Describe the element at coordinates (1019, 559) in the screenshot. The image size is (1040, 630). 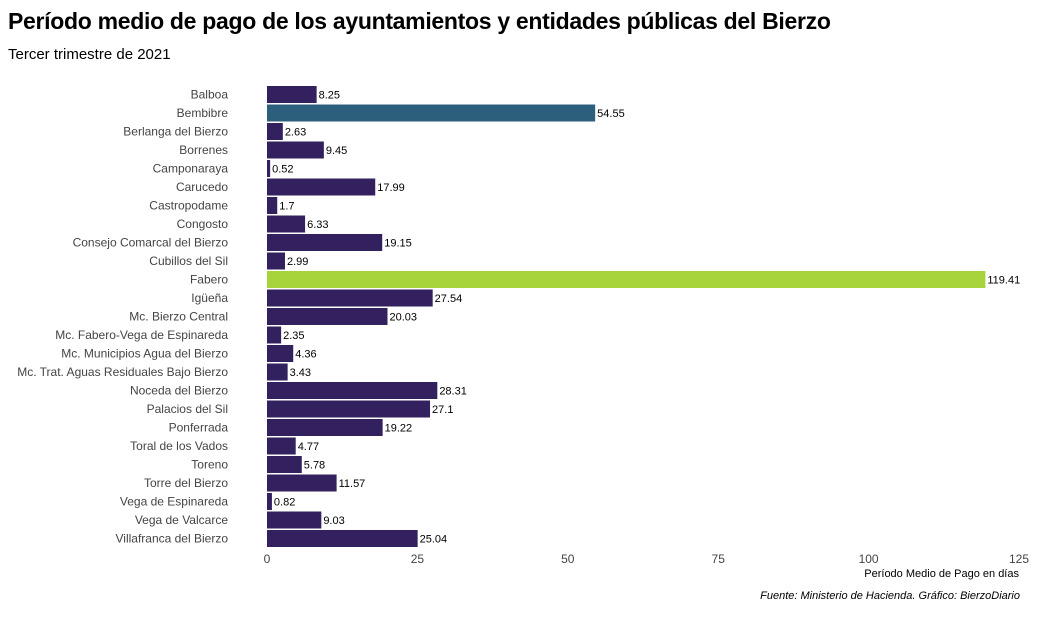
I see `x-tick-label: 125` at that location.